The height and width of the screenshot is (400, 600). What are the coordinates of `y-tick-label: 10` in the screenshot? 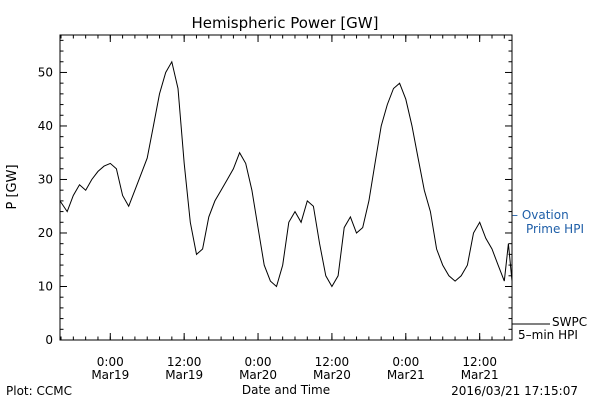 It's located at (45, 286).